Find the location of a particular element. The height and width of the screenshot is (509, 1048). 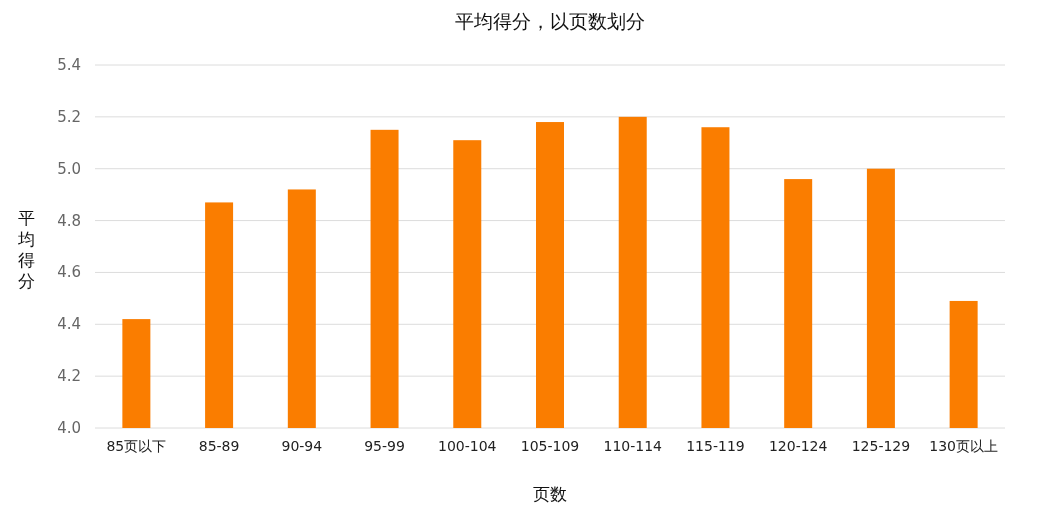

y-tick-label: 5.0 is located at coordinates (69, 168).